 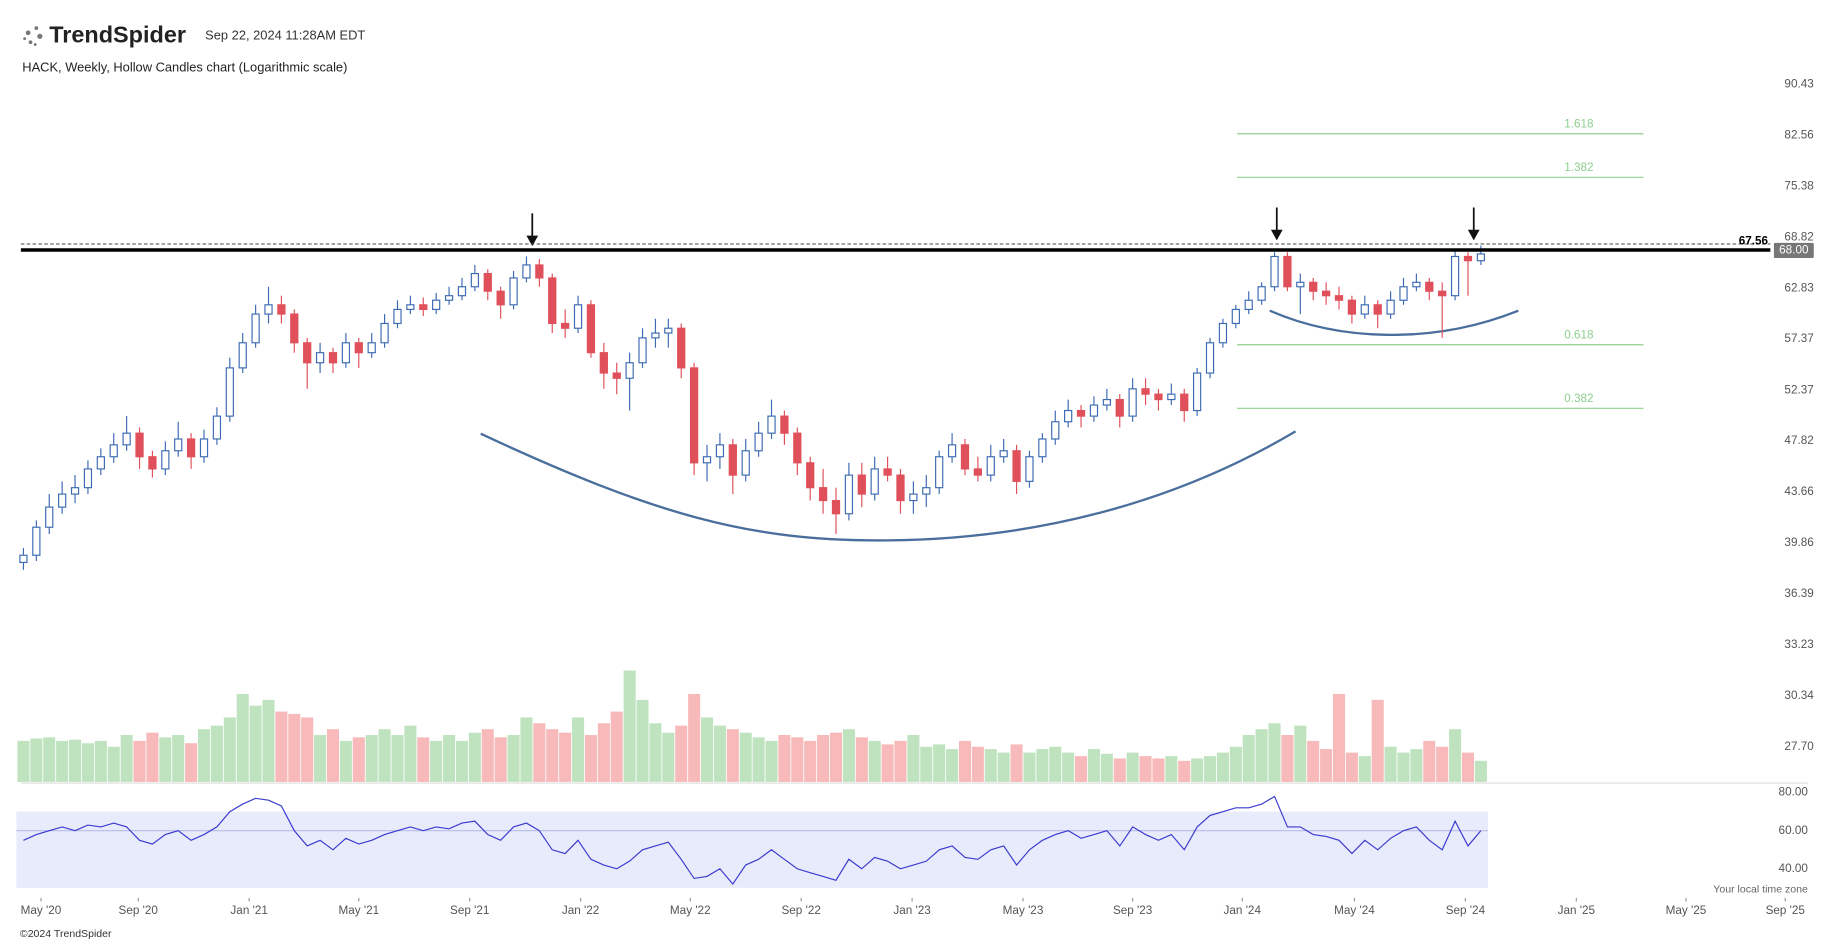 I want to click on rsi-tick-label: 40.00, so click(x=1794, y=868).